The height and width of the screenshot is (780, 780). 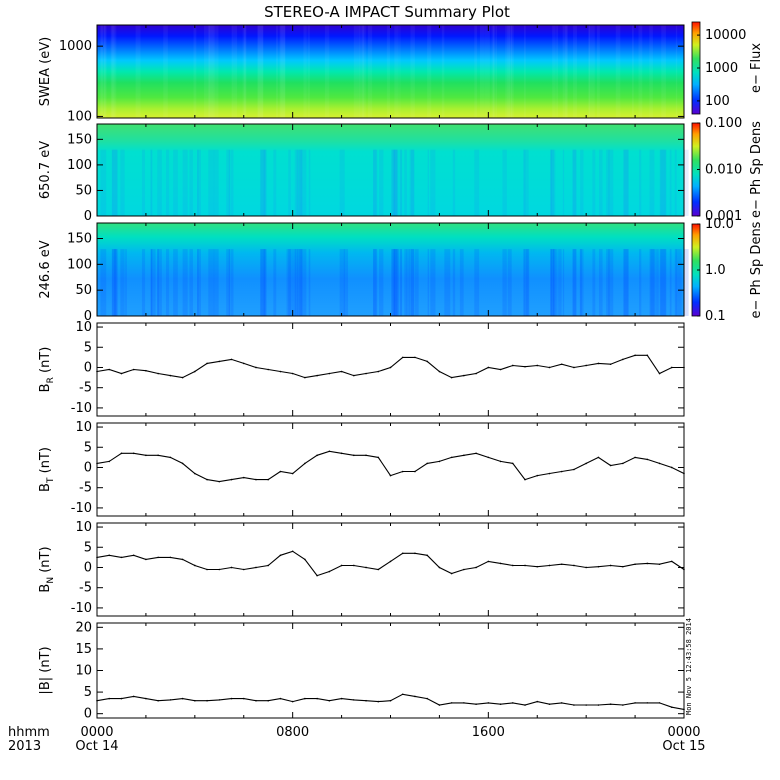 I want to click on y-tick-label: 5, so click(x=88, y=347).